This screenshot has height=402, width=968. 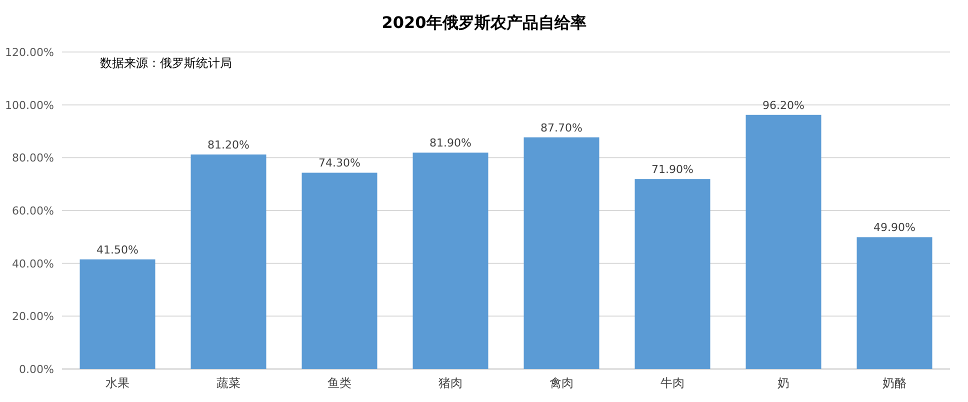 What do you see at coordinates (895, 227) in the screenshot?
I see `data-label: 49.90%` at bounding box center [895, 227].